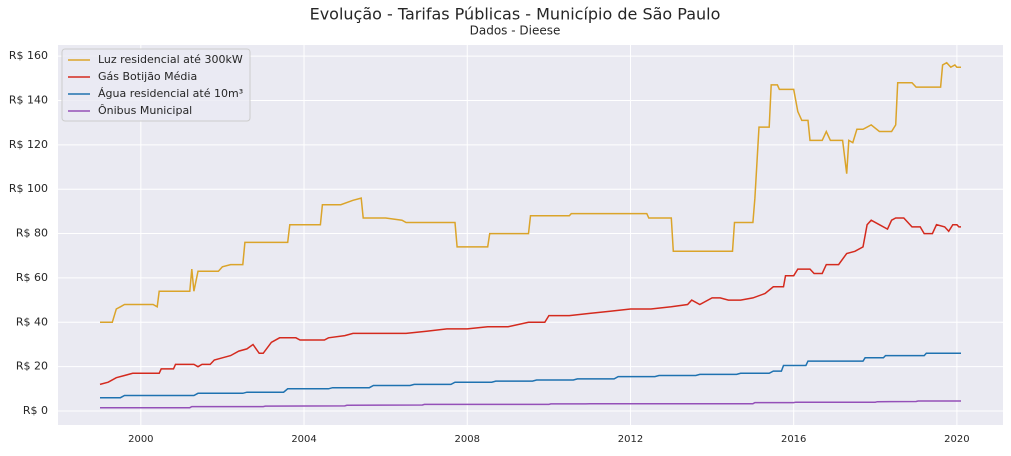 Image resolution: width=1011 pixels, height=456 pixels. I want to click on y-tick-label: R$ 20, so click(32, 366).